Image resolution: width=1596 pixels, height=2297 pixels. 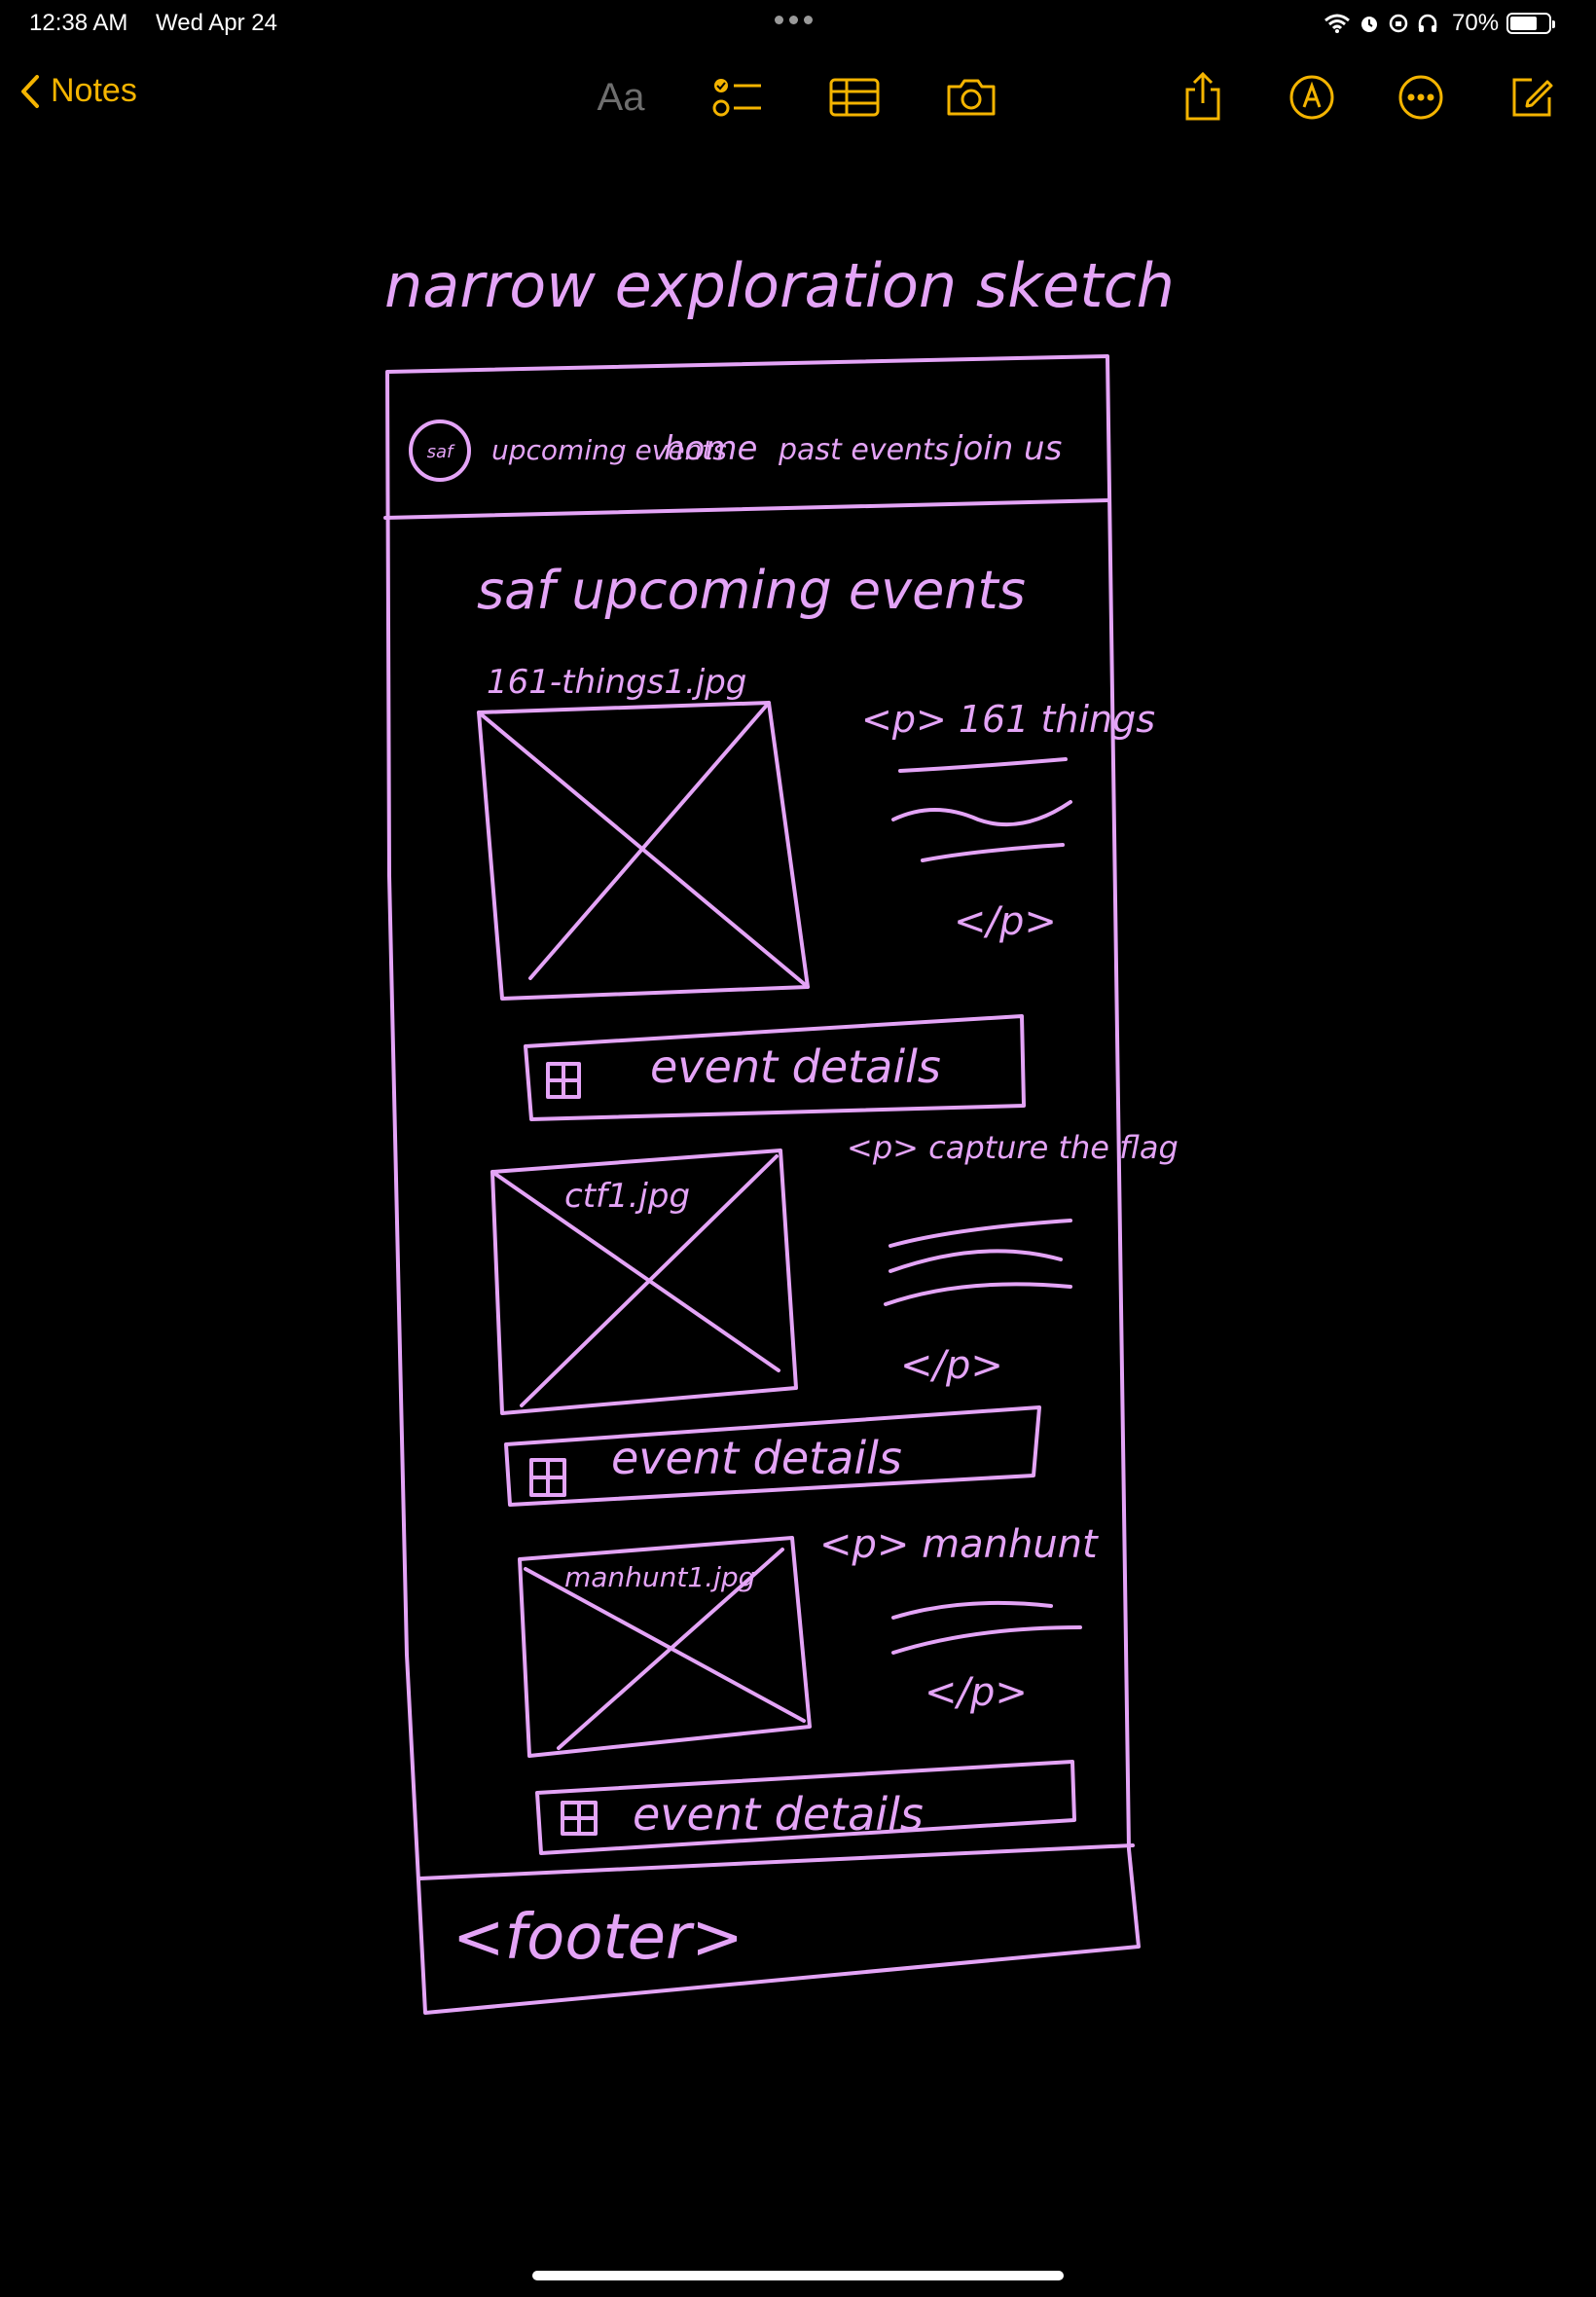 I want to click on page-heading: saf upcoming events, so click(x=751, y=590).